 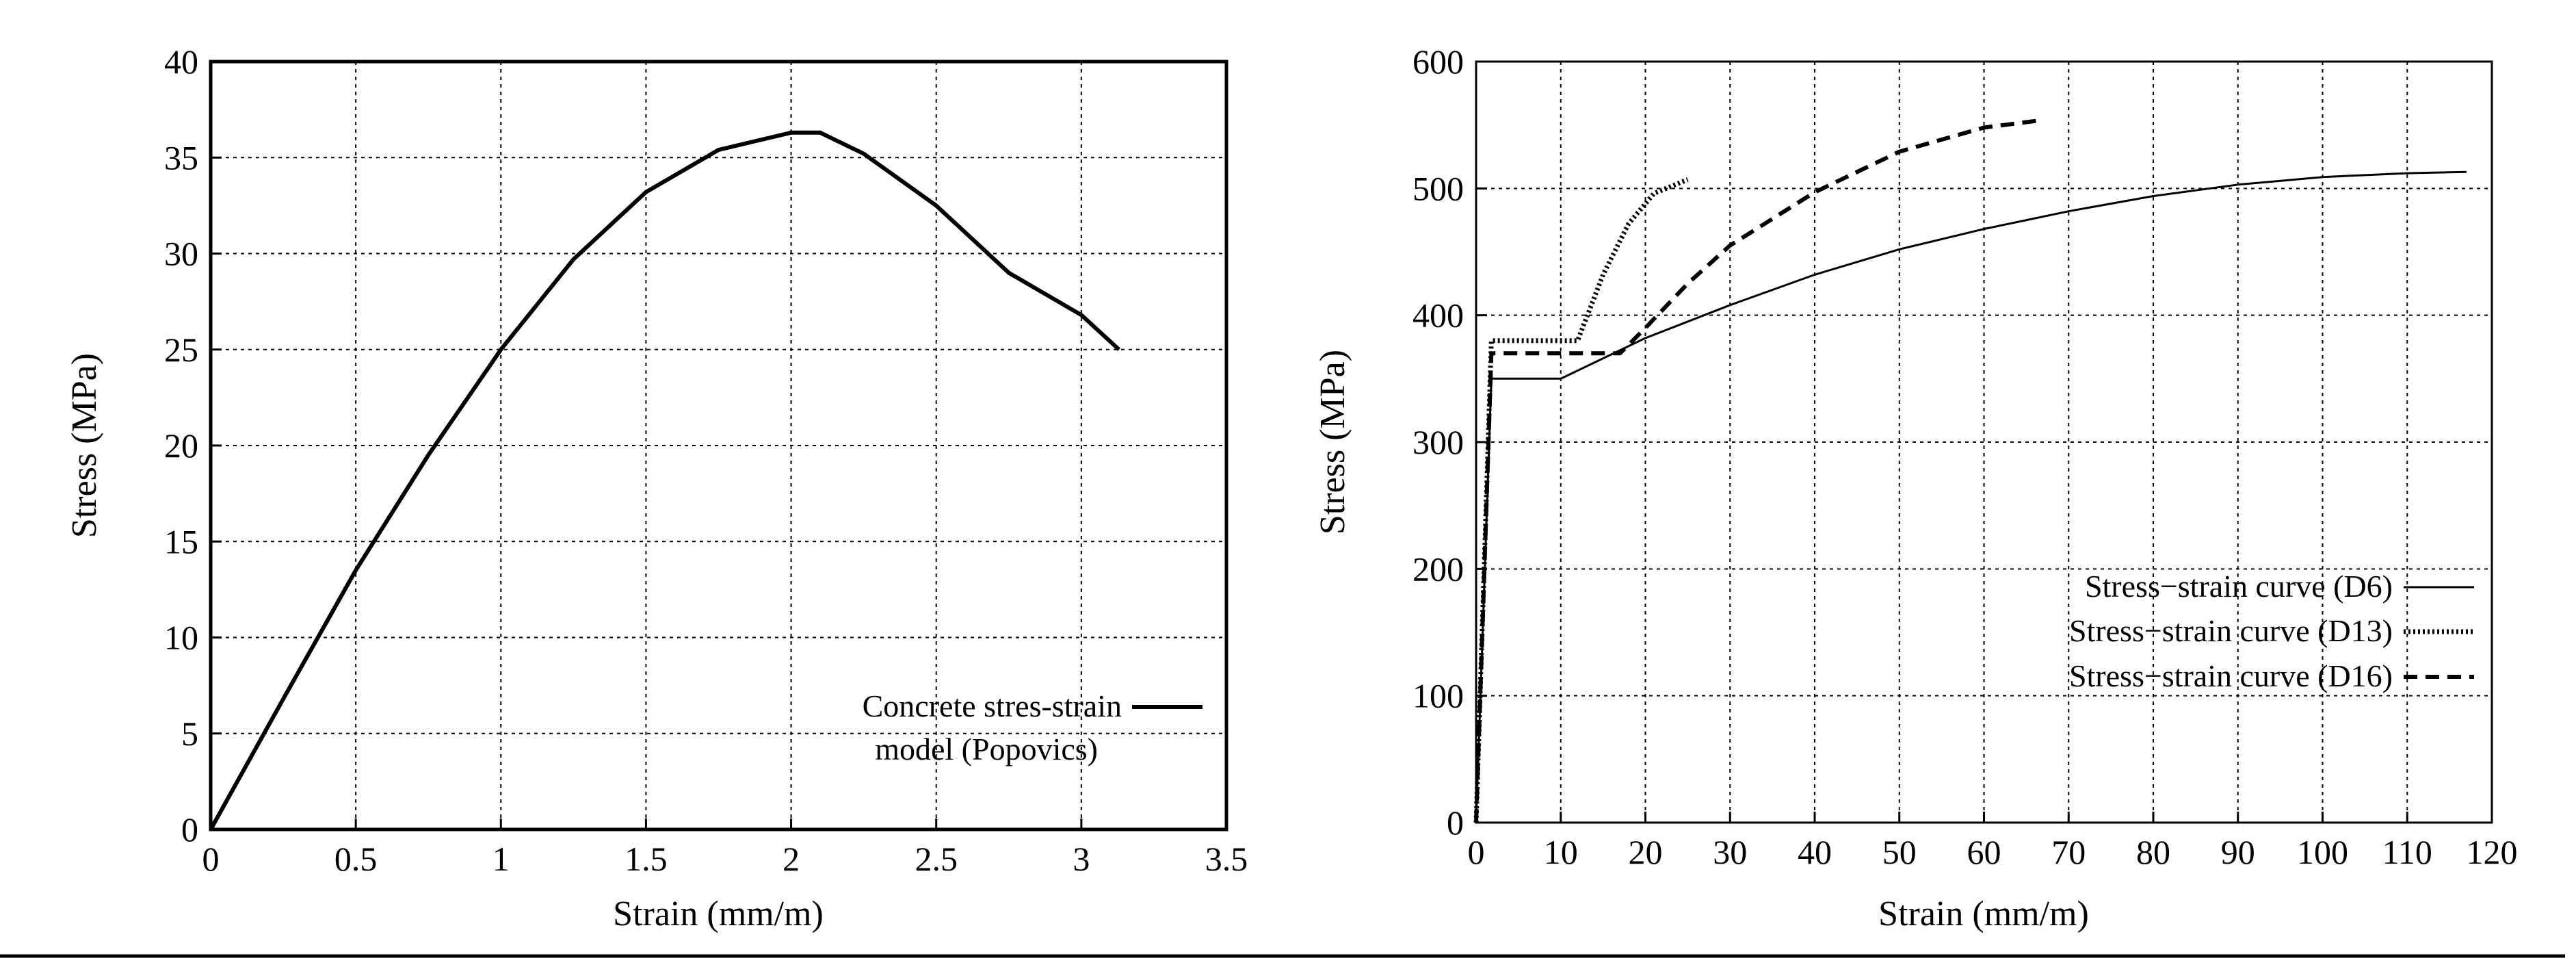 I want to click on y-tick-label: 25, so click(x=181, y=350).